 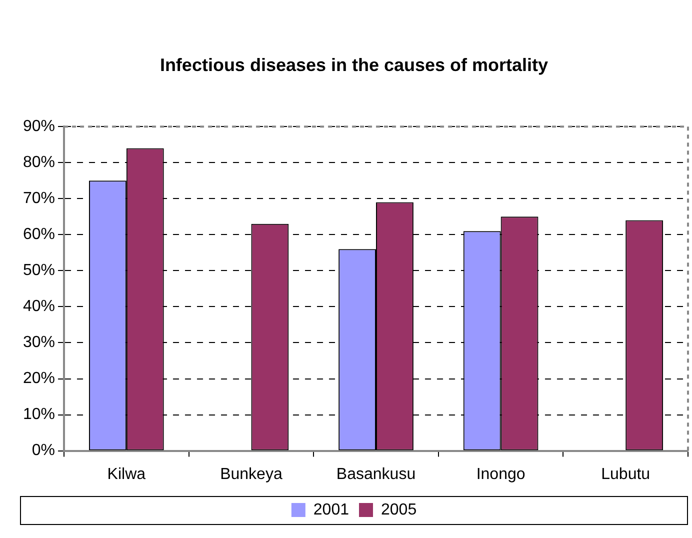 I want to click on legend-label: 2005, so click(x=399, y=509).